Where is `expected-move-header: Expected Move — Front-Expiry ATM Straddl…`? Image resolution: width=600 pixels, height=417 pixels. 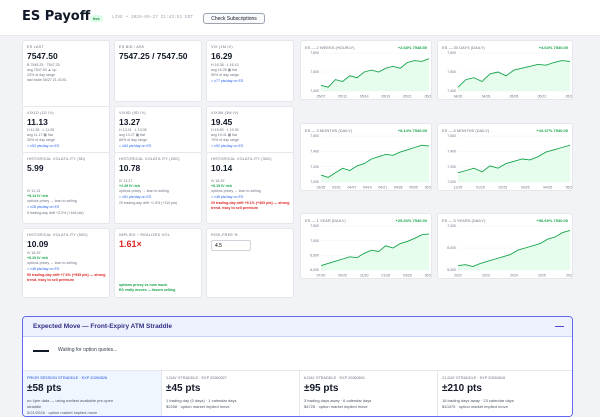
expected-move-header: Expected Move — Front-Expiry ATM Straddl… is located at coordinates (297, 327).